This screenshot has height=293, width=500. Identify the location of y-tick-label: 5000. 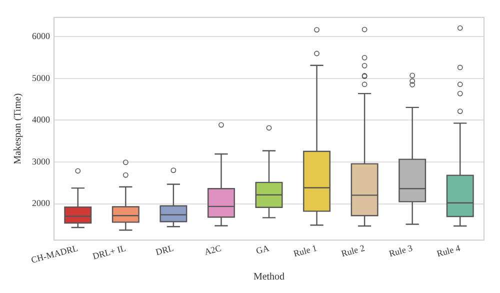
(41, 77).